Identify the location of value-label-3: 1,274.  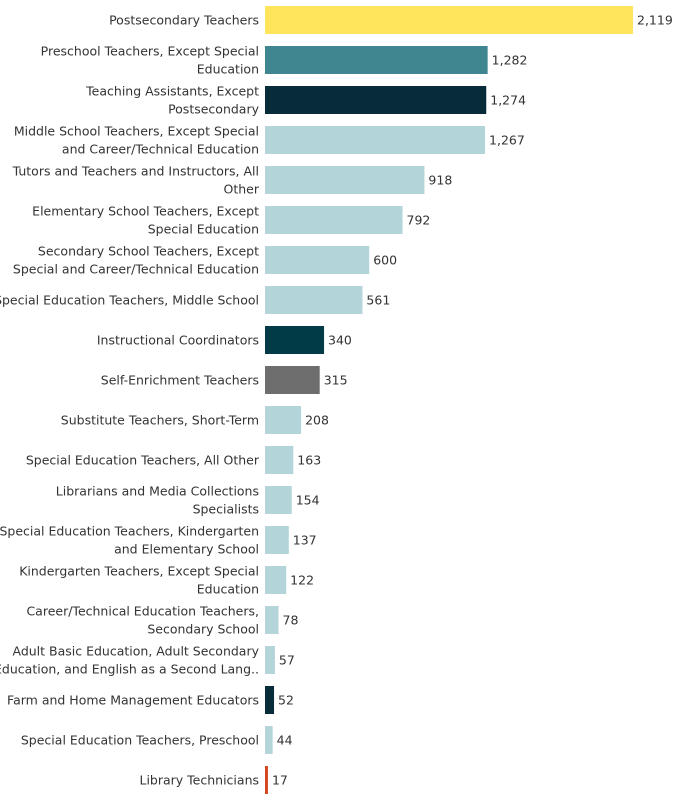
(508, 100).